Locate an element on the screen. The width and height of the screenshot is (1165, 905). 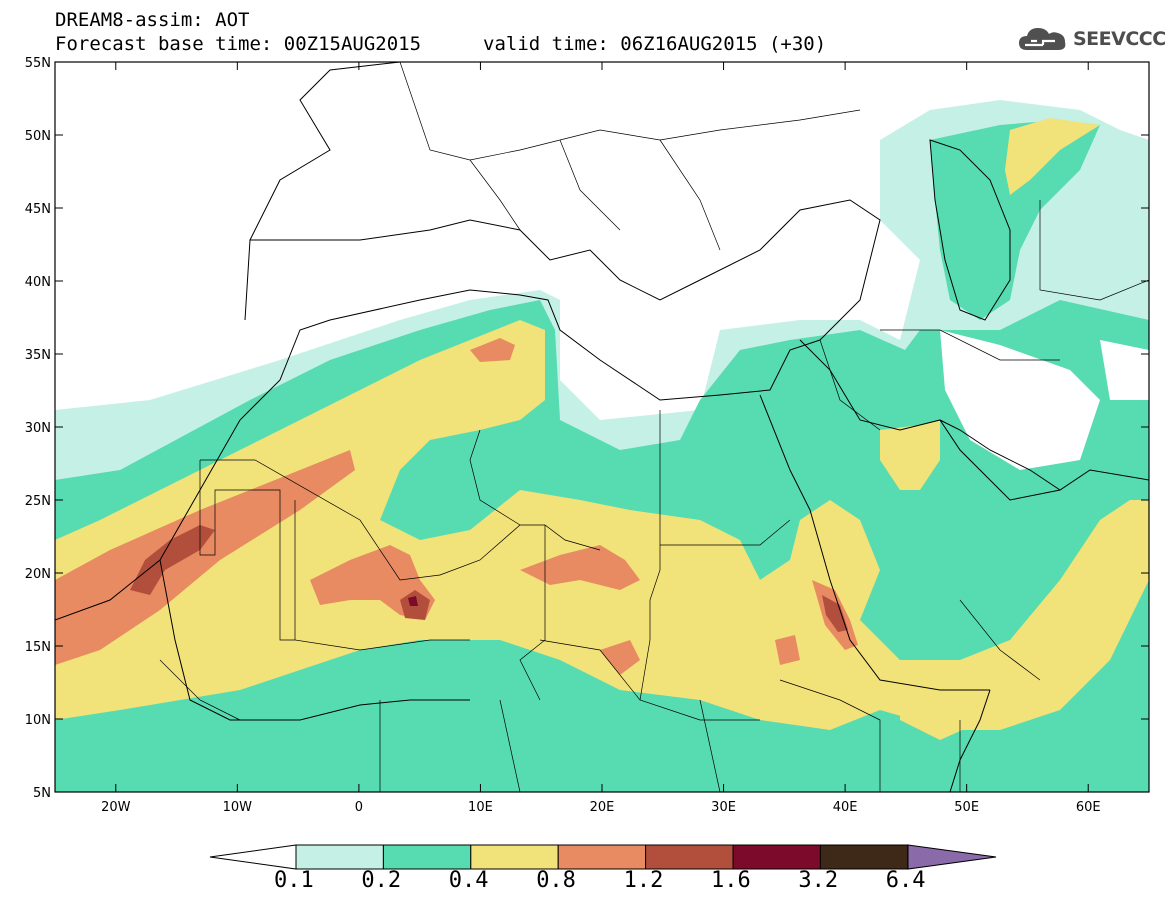
colorbar-label: 3.2 is located at coordinates (818, 880).